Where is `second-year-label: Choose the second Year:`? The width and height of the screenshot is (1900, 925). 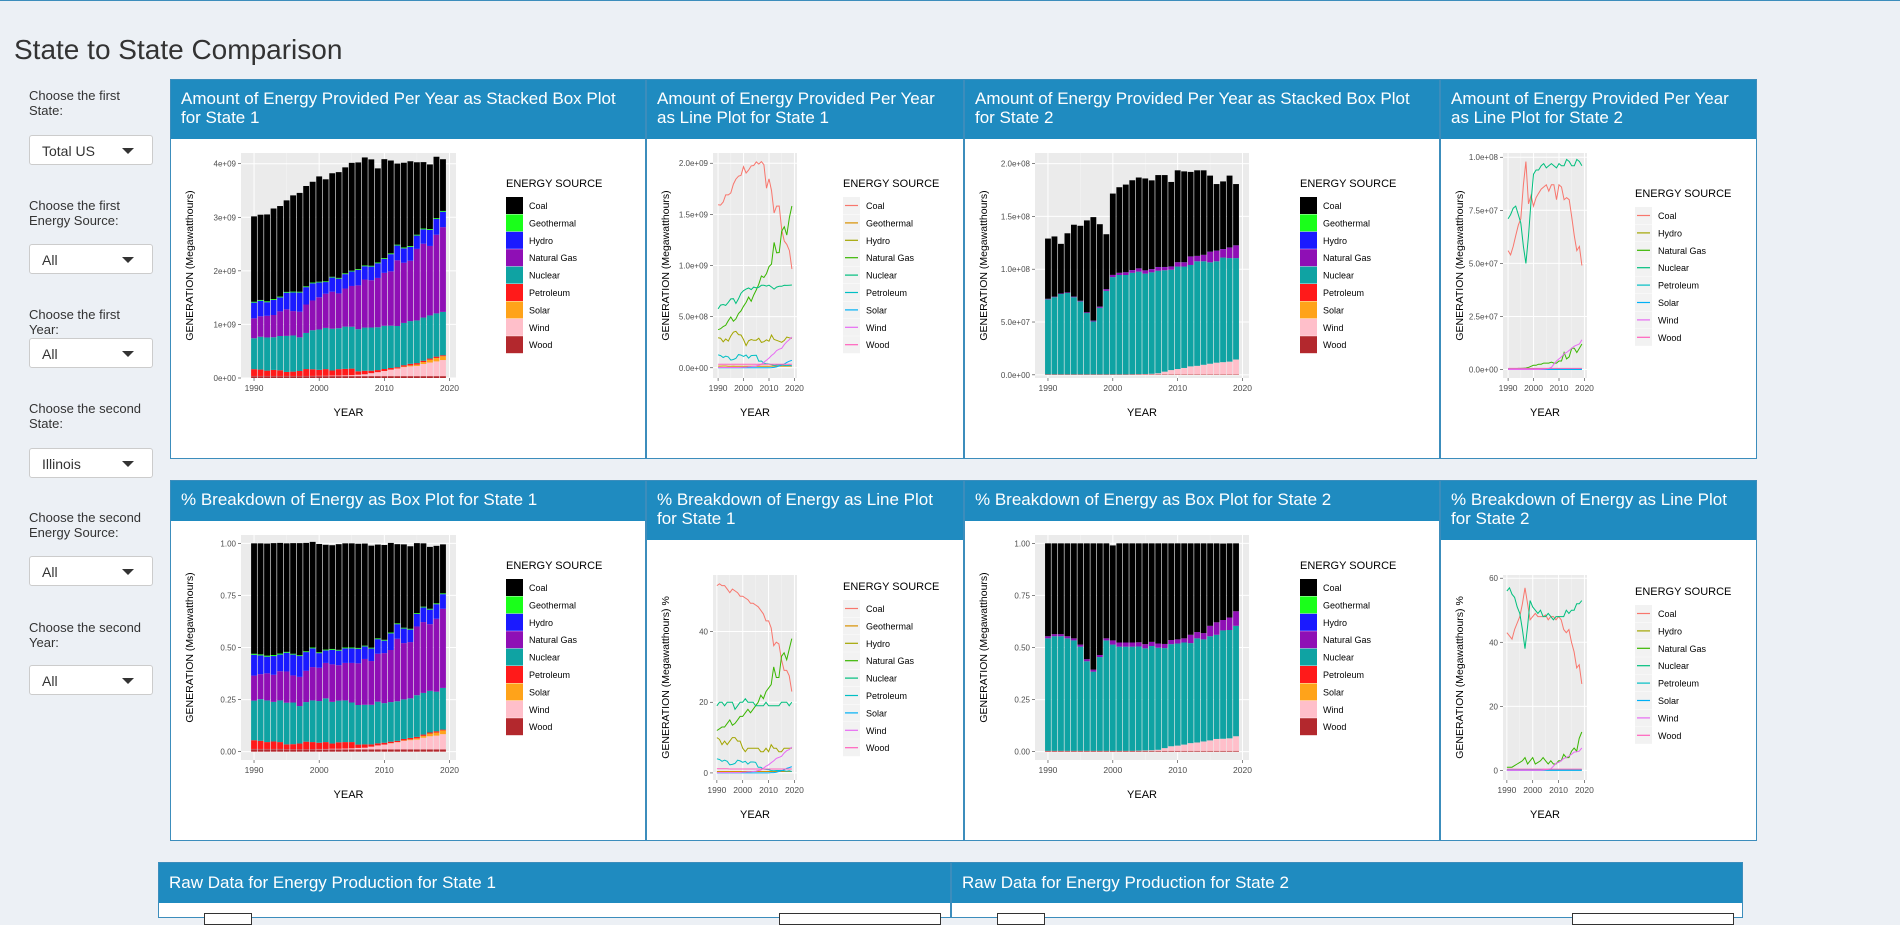 second-year-label: Choose the second Year: is located at coordinates (89, 635).